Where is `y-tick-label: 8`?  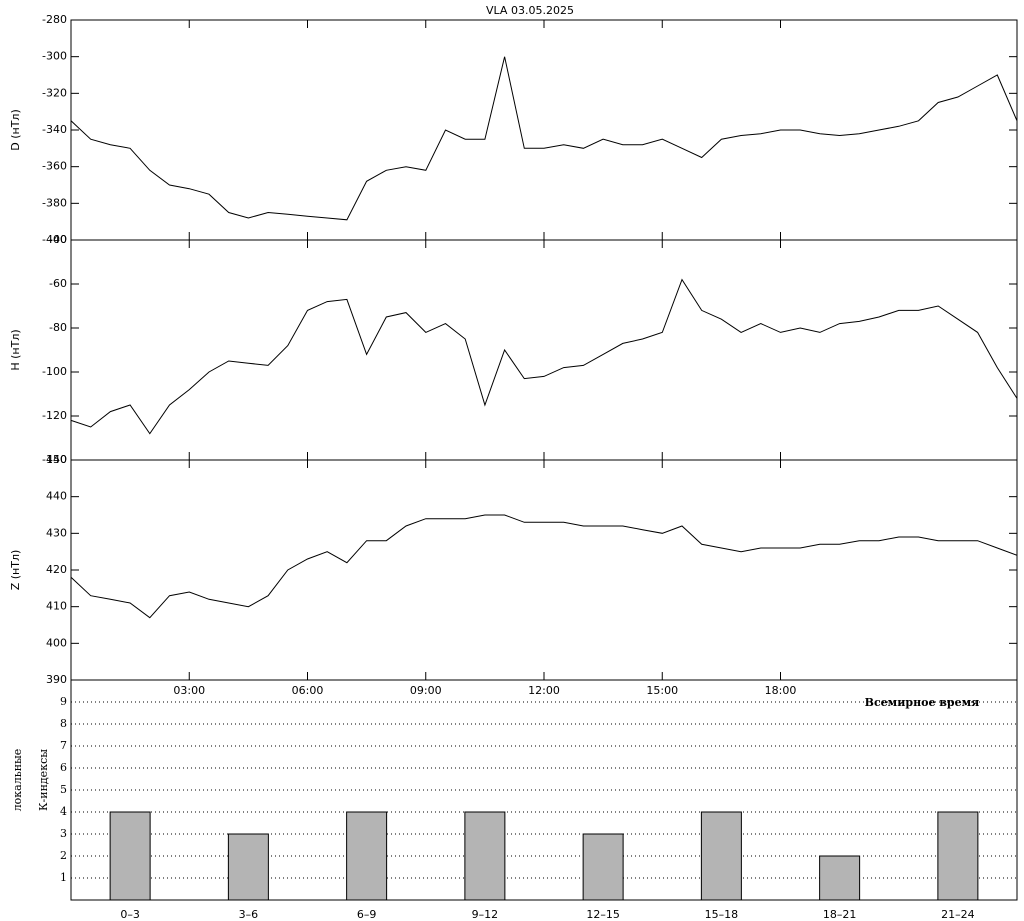
y-tick-label: 8 is located at coordinates (63, 723).